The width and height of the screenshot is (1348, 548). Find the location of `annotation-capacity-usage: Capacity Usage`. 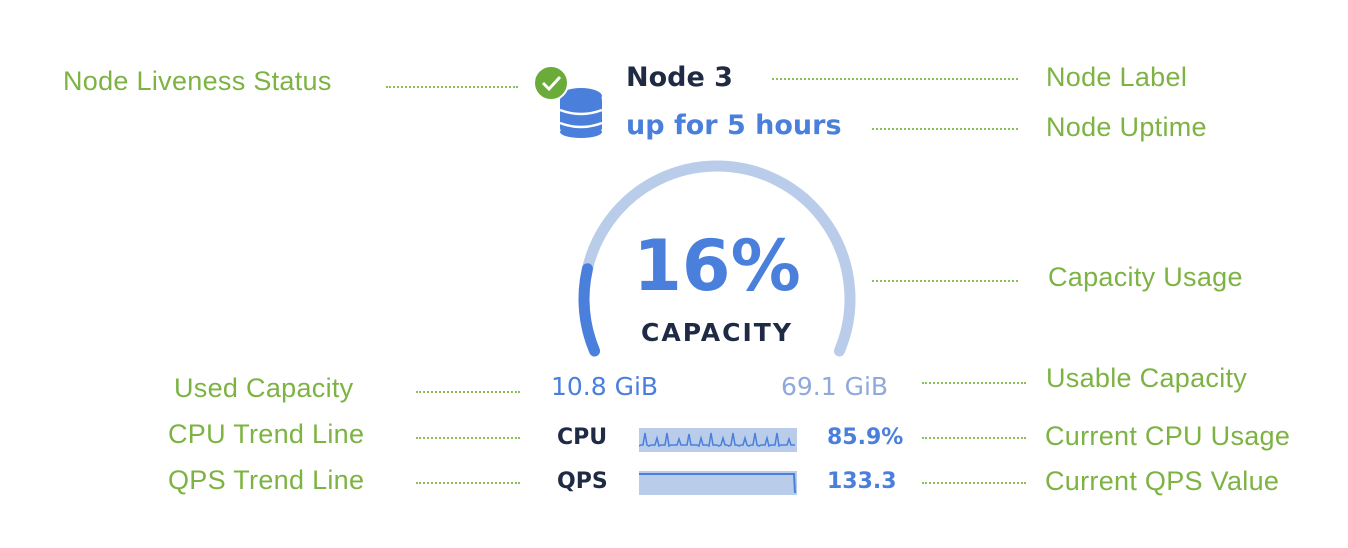

annotation-capacity-usage: Capacity Usage is located at coordinates (1145, 277).